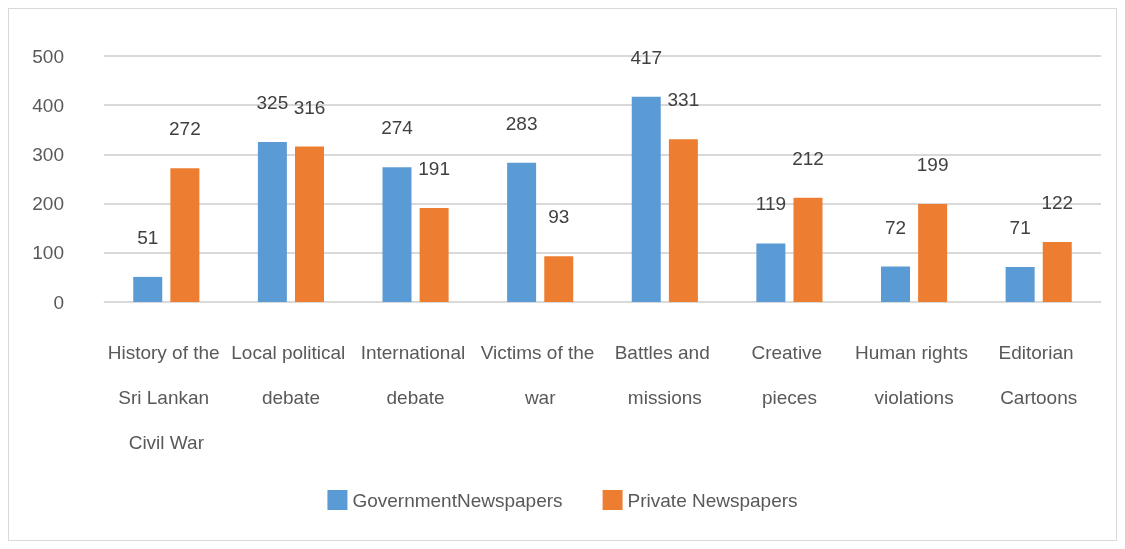  I want to click on y-tick-label: 500, so click(48, 56).